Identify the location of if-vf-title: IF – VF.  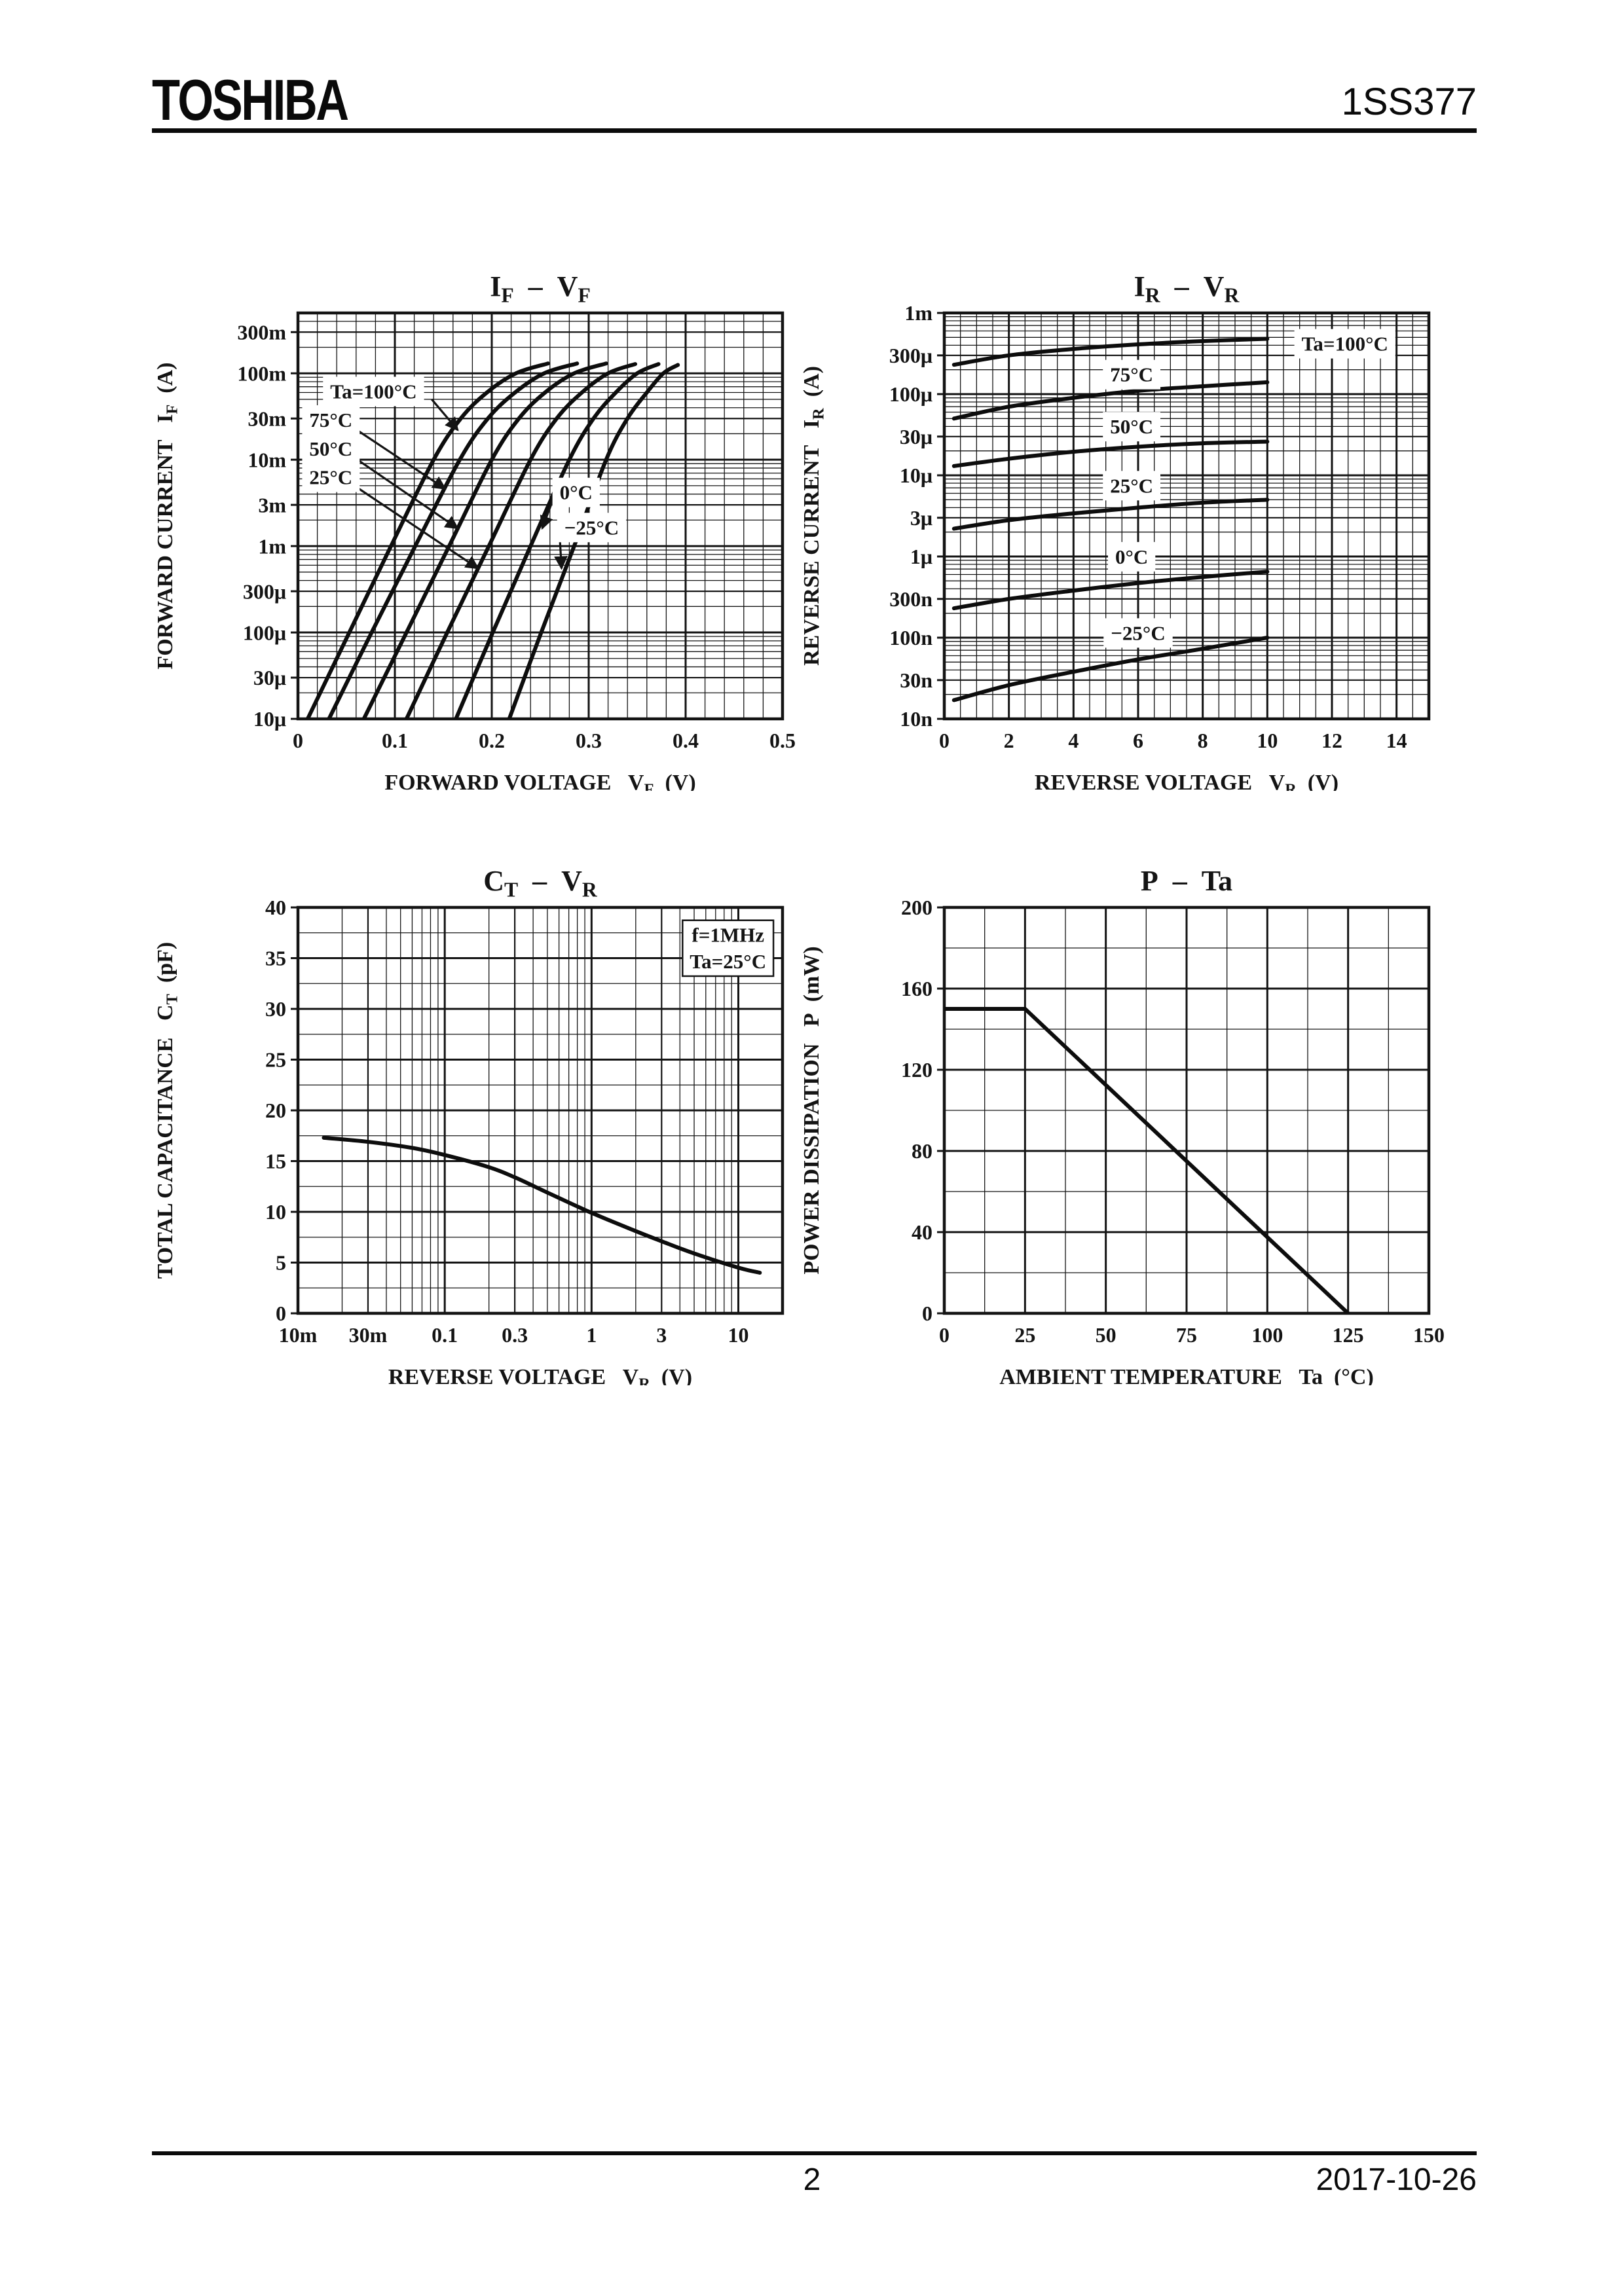
(540, 288).